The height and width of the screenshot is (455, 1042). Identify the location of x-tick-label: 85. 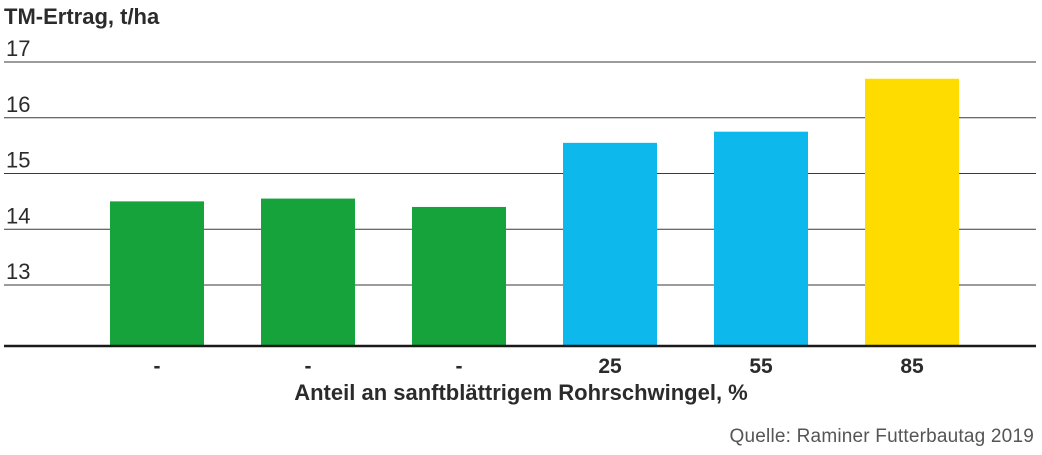
(912, 366).